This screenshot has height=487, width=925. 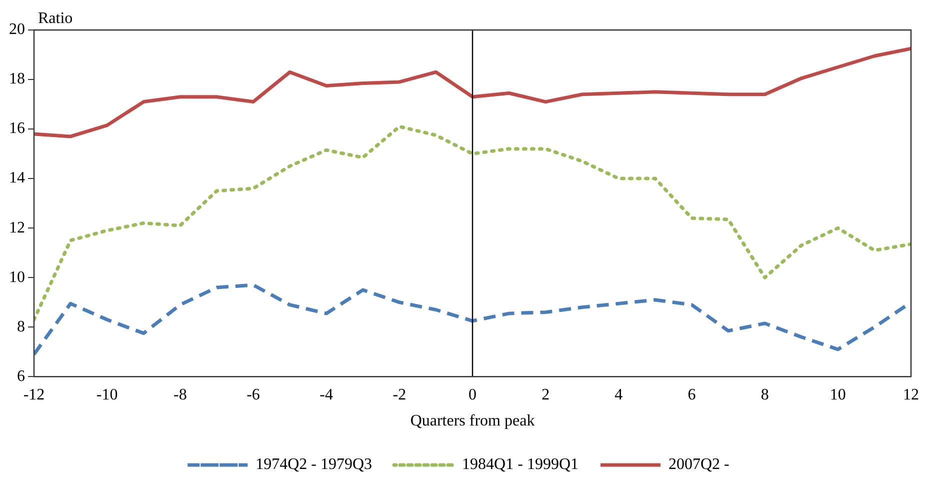 What do you see at coordinates (546, 395) in the screenshot?
I see `x-tick-label: 2` at bounding box center [546, 395].